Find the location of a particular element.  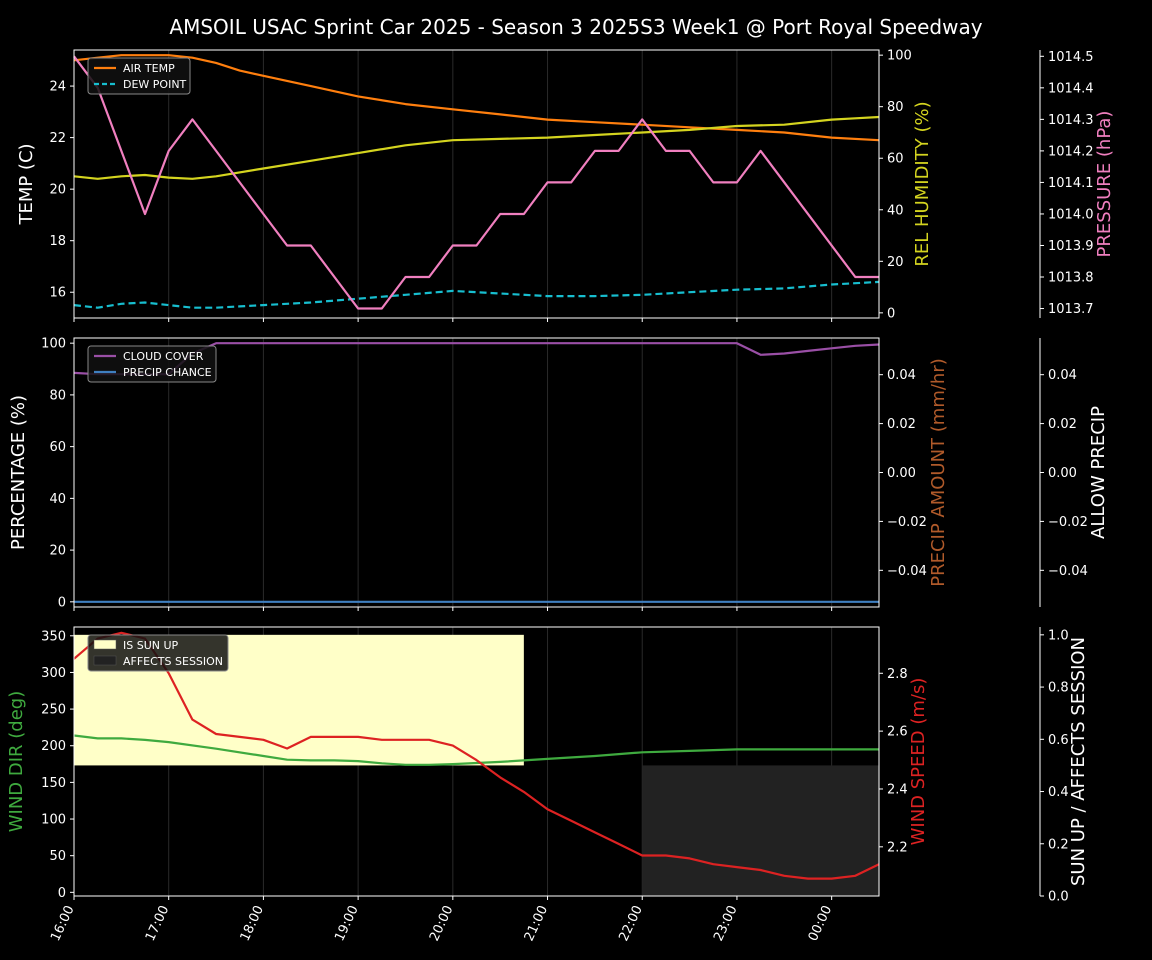

legend-label: IS SUN UP is located at coordinates (151, 645).